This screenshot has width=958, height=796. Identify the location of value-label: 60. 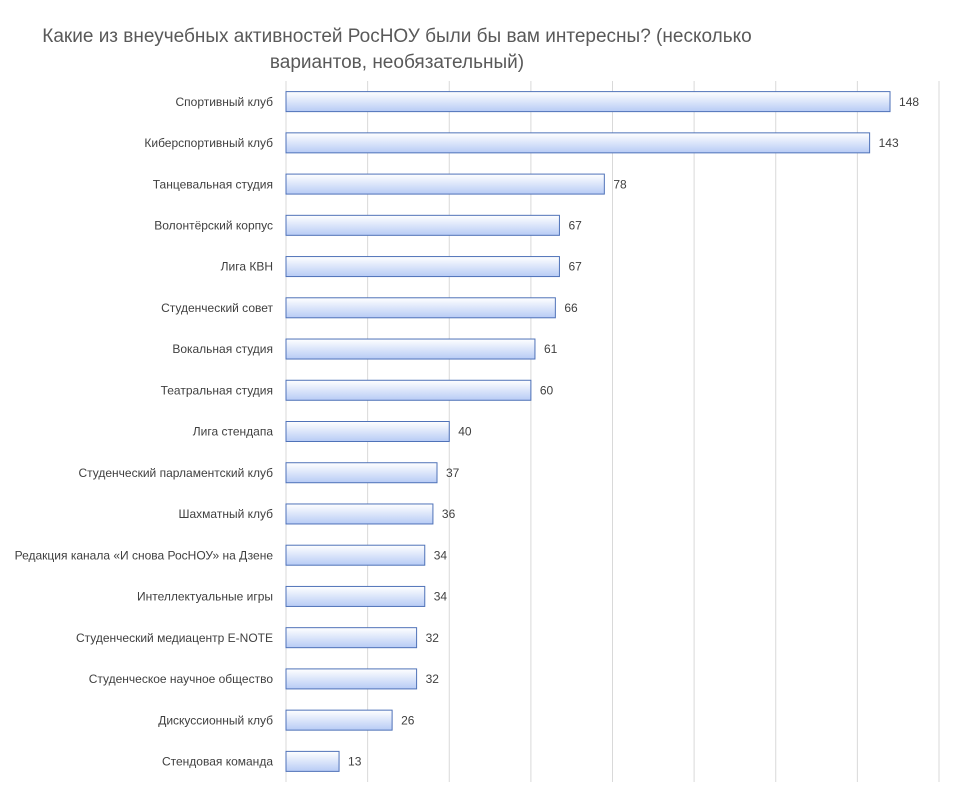
(547, 390).